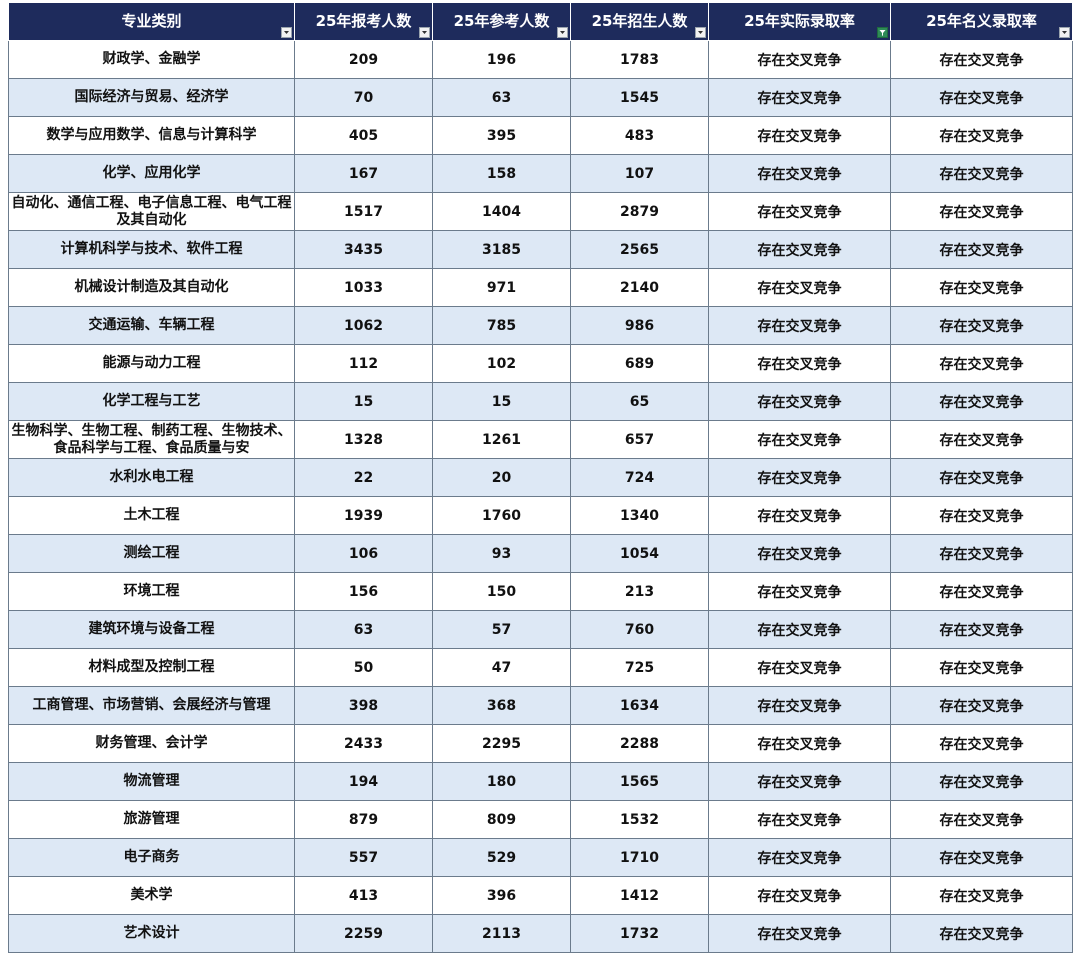 The image size is (1080, 957). I want to click on cell-examinees: 3185, so click(501, 249).